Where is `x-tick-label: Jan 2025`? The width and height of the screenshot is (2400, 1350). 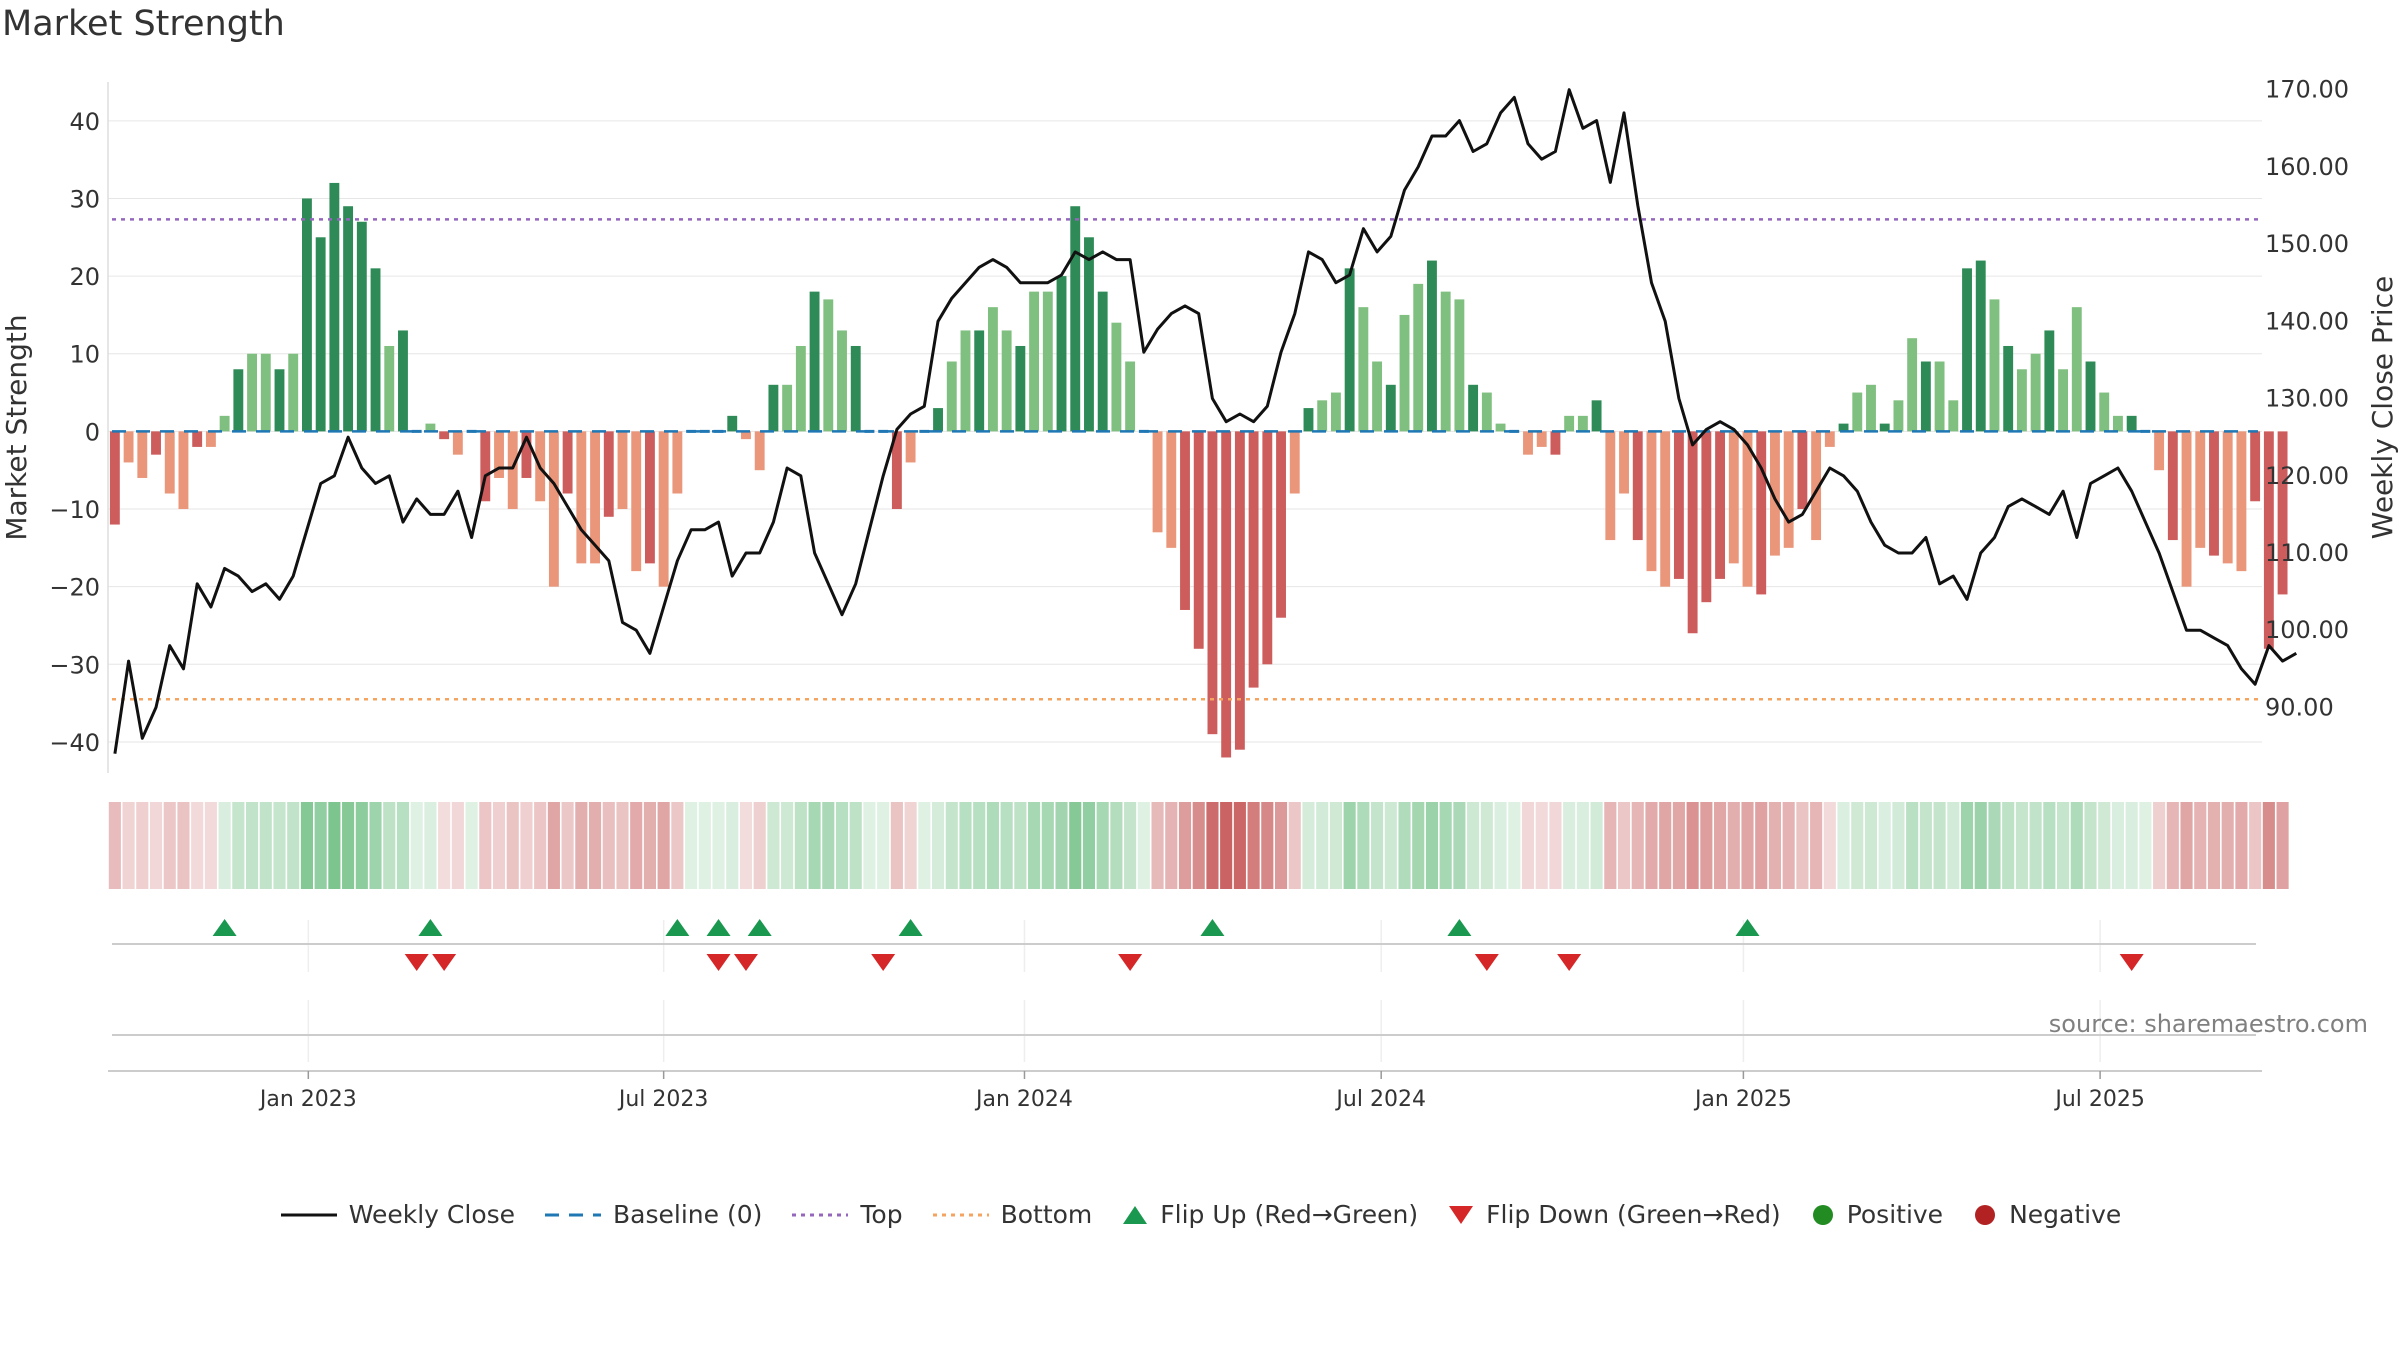 x-tick-label: Jan 2025 is located at coordinates (1742, 1099).